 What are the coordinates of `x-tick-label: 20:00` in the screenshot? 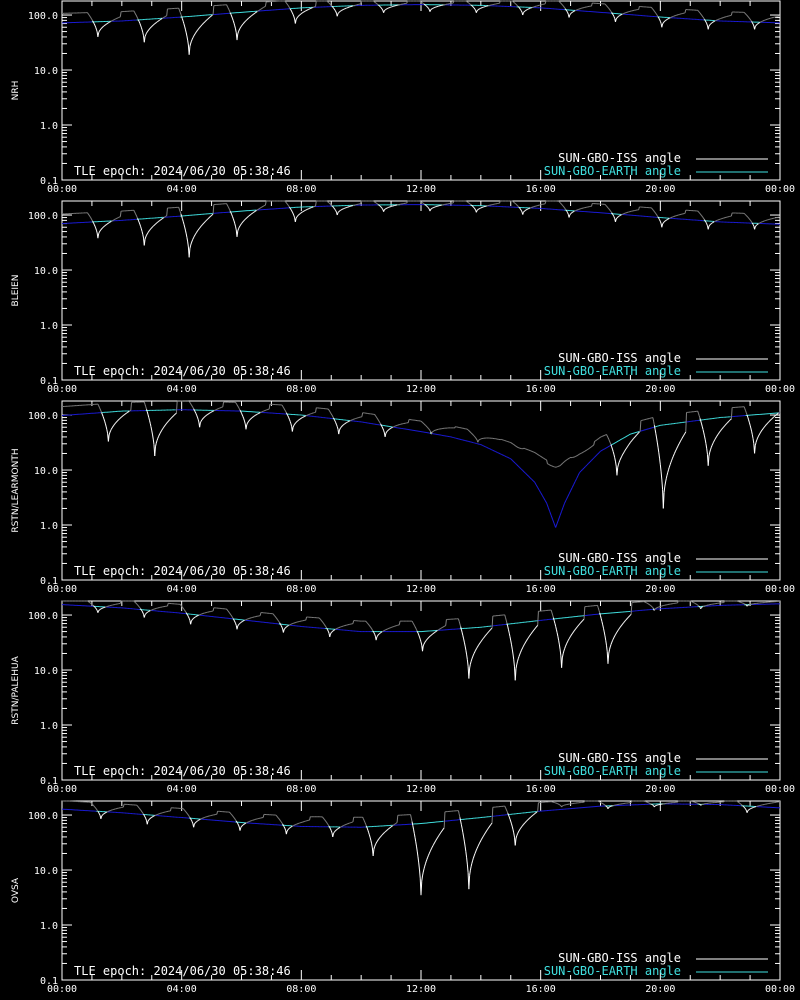 It's located at (660, 189).